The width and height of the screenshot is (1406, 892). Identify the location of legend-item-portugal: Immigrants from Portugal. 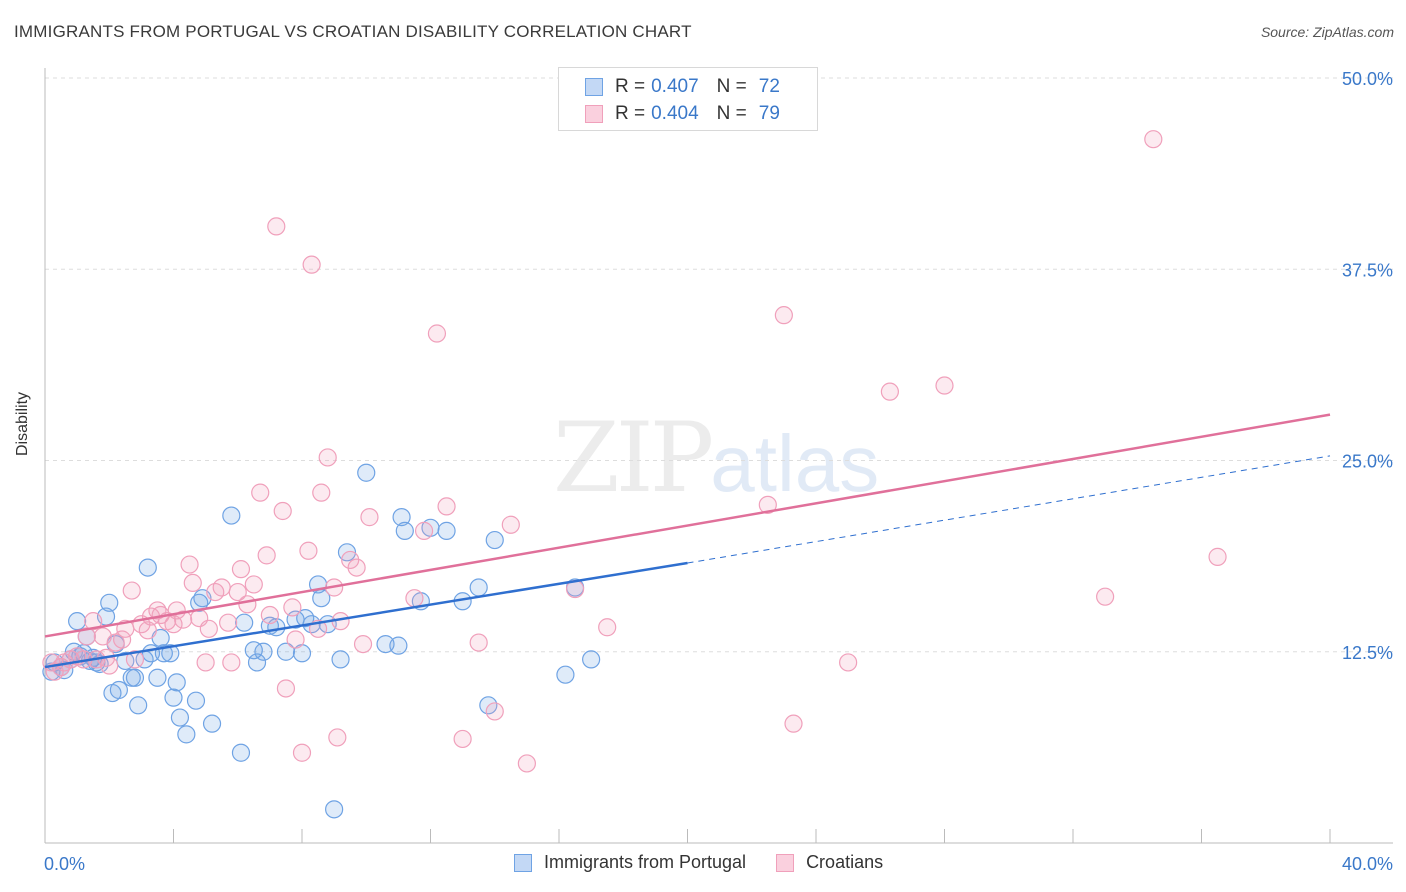
(630, 862).